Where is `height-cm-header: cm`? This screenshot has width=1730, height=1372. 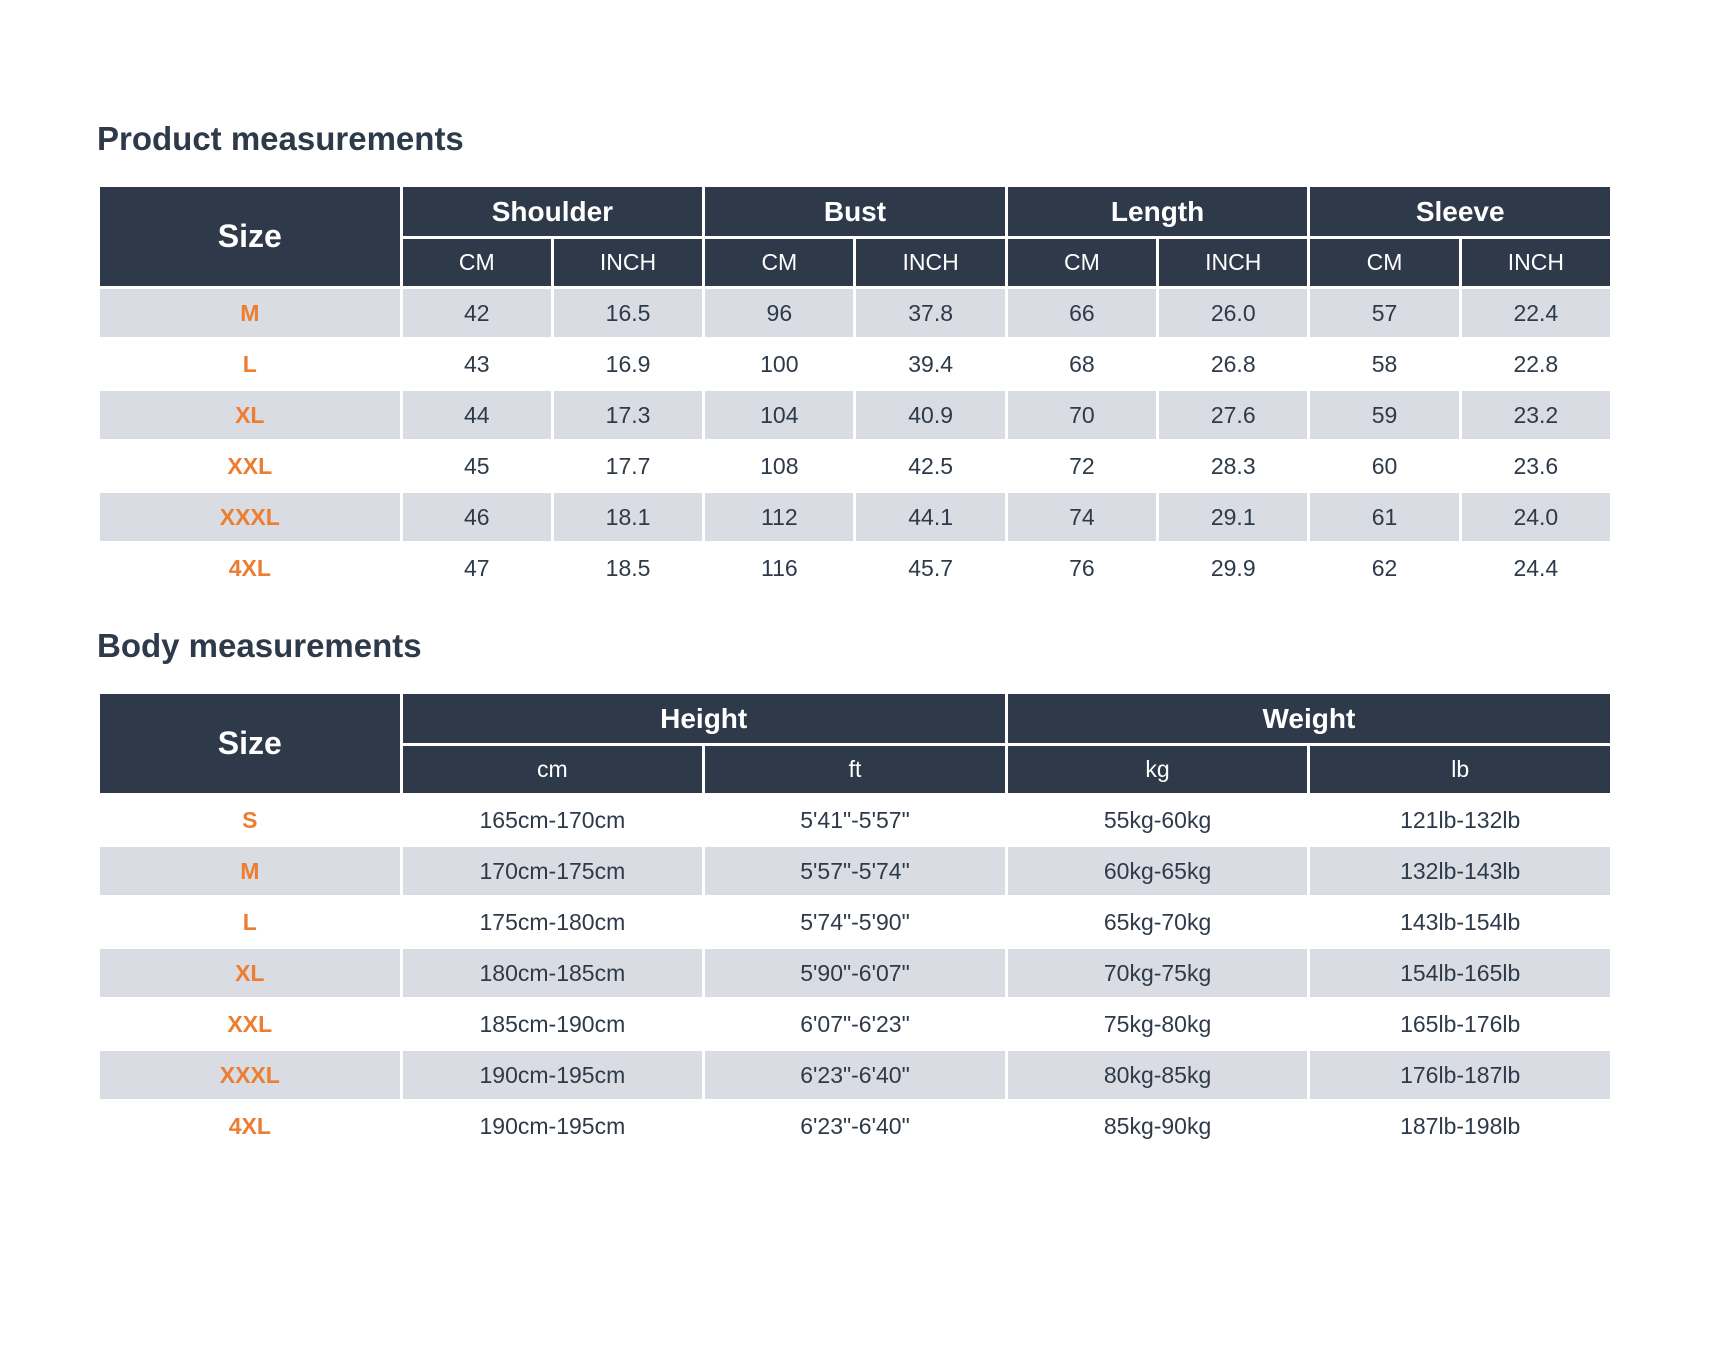 height-cm-header: cm is located at coordinates (552, 769).